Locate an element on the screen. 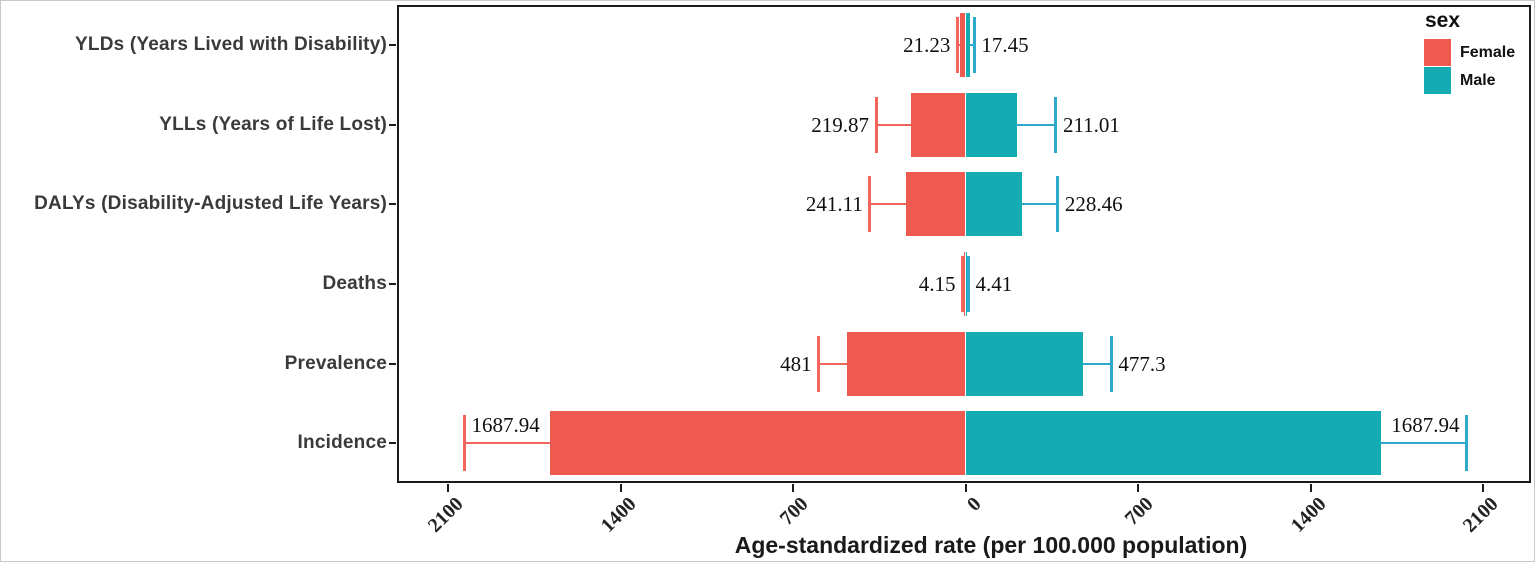 This screenshot has height=562, width=1535. value-label-female: 1687.94 is located at coordinates (505, 425).